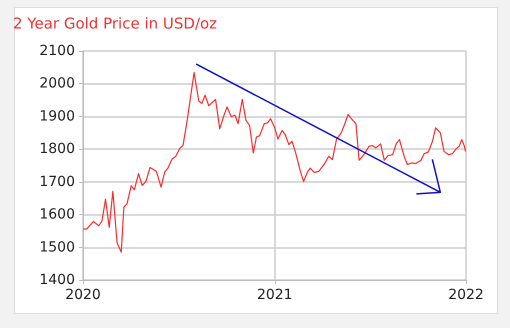 Image resolution: width=510 pixels, height=328 pixels. Describe the element at coordinates (57, 214) in the screenshot. I see `y-tick-label: 1600` at that location.